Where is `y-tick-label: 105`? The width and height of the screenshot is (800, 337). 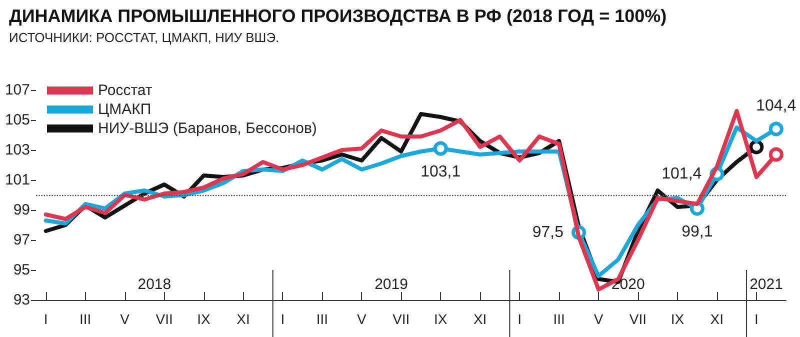
y-tick-label: 105 is located at coordinates (17, 120).